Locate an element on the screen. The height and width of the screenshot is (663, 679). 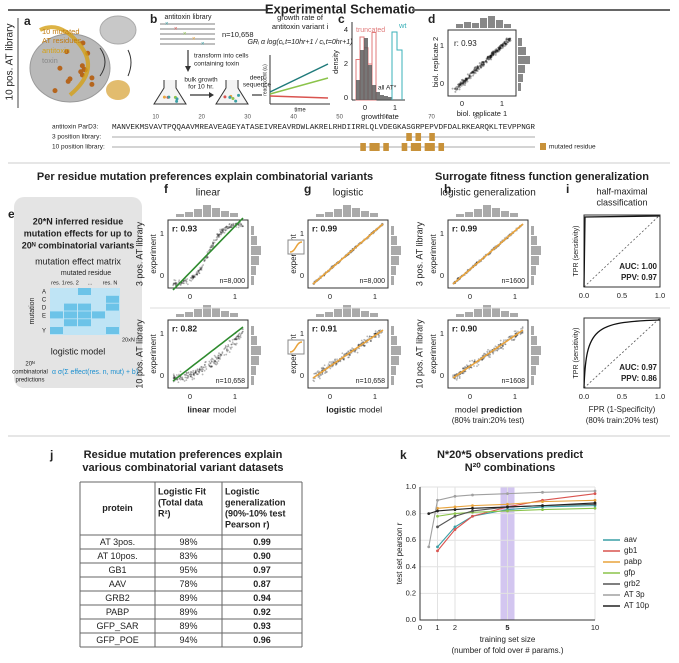
label: mutated residue is located at coordinates (572, 147).